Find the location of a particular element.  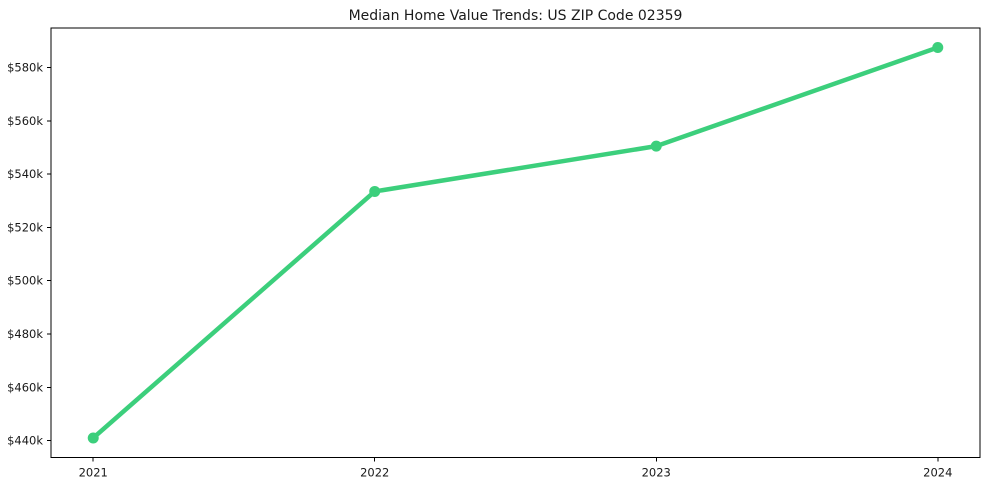

y-tick-label: $540k is located at coordinates (25, 174).